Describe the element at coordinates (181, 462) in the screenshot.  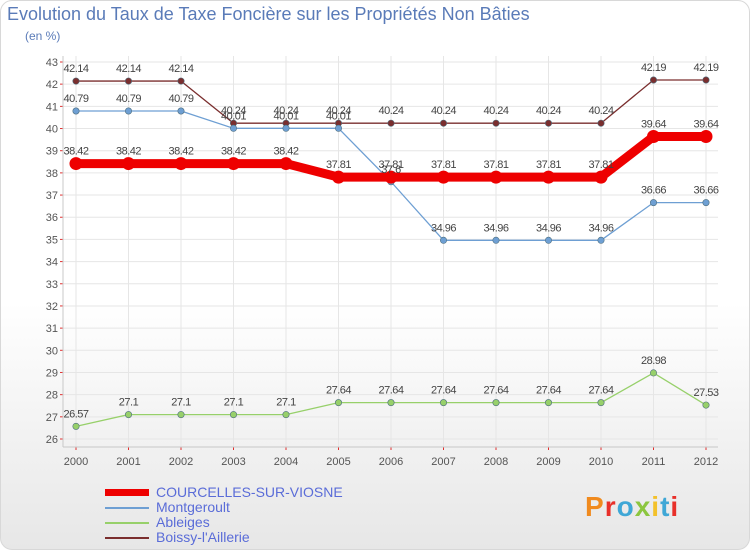
I see `x-tick-label-2002: 2002` at that location.